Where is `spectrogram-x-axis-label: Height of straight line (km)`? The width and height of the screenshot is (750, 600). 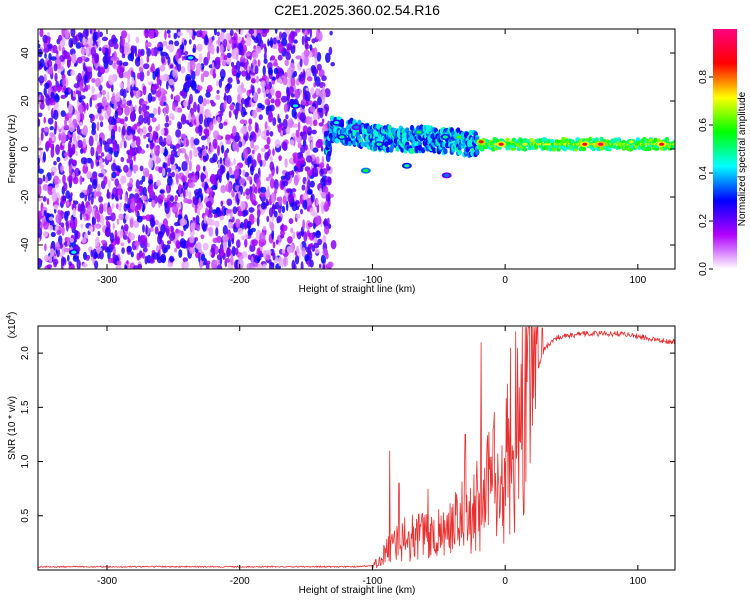
spectrogram-x-axis-label: Height of straight line (km) is located at coordinates (357, 289).